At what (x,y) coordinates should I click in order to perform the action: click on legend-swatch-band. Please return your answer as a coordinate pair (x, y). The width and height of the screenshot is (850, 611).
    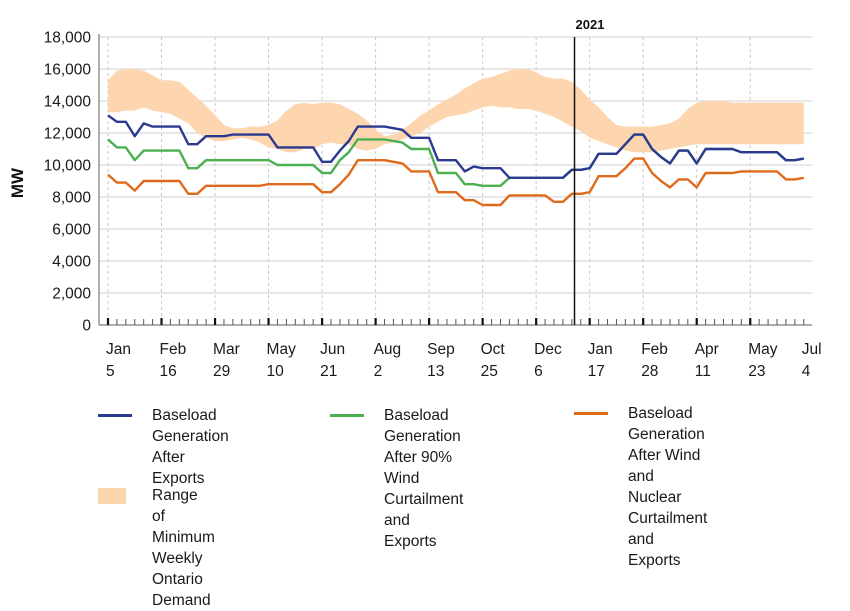
    Looking at the image, I should click on (112, 496).